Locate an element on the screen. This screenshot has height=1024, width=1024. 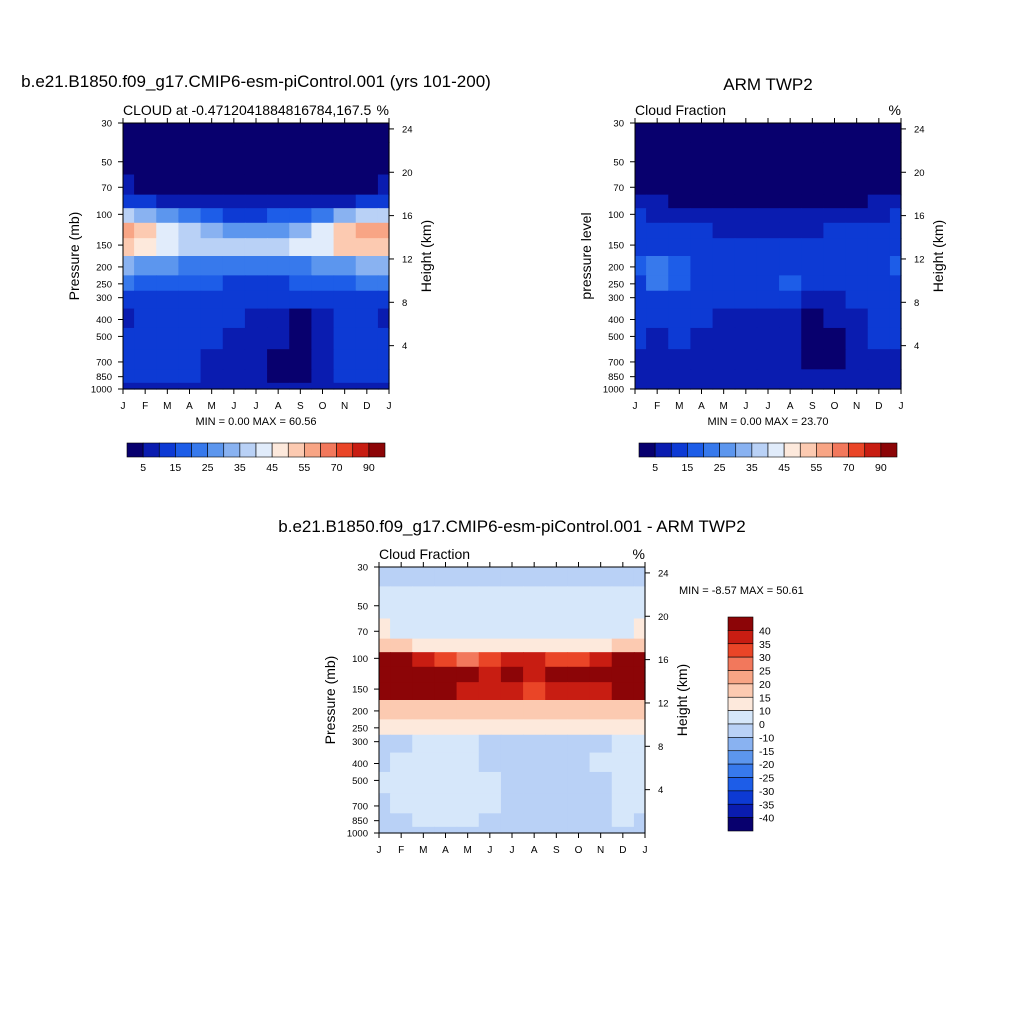
y-axis-title: Pressure (mb) is located at coordinates (330, 700).